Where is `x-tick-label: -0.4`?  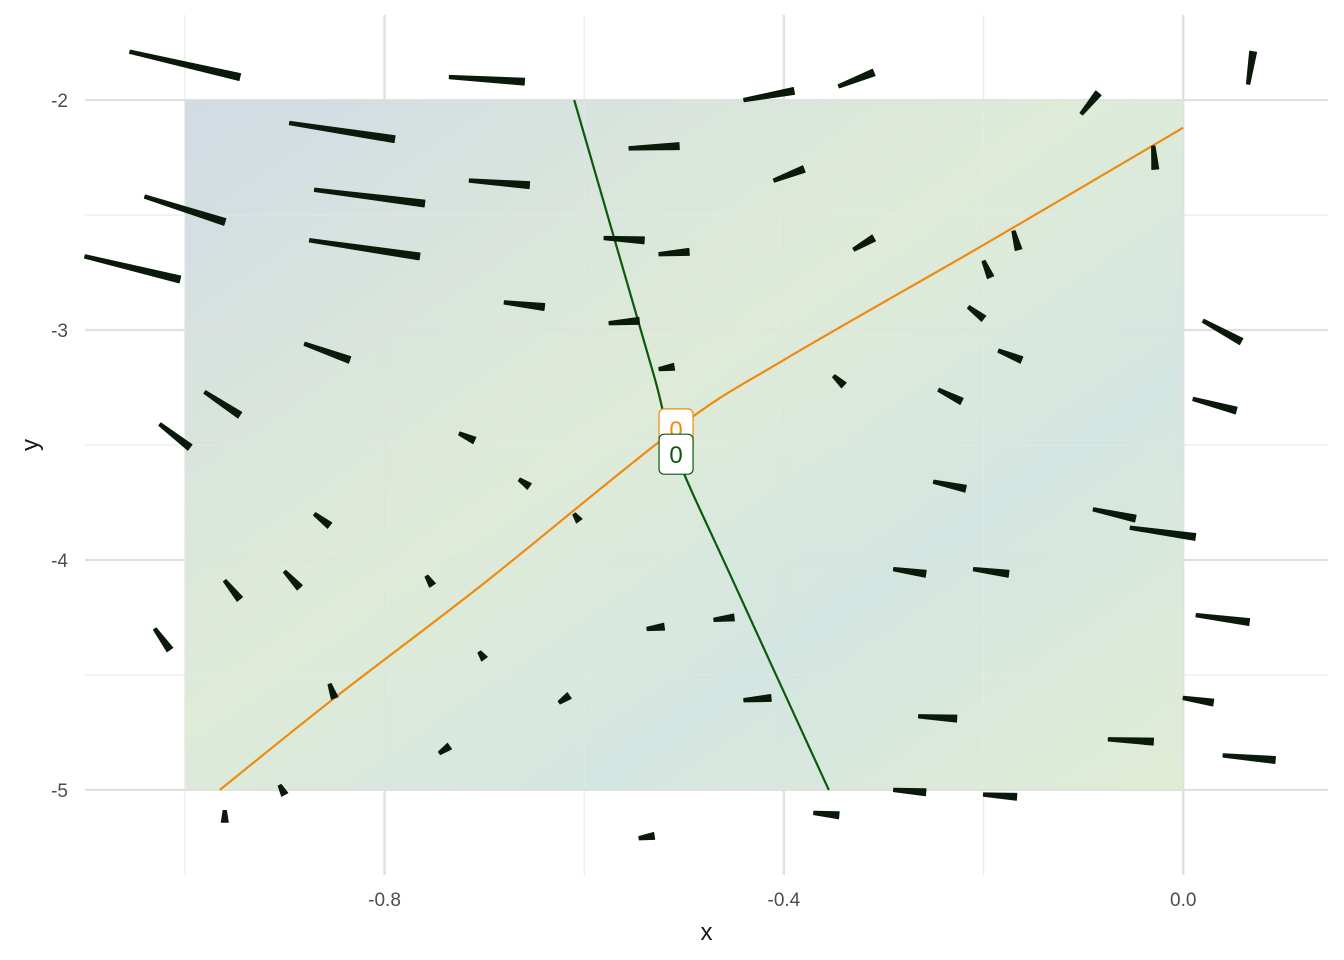
x-tick-label: -0.4 is located at coordinates (784, 900).